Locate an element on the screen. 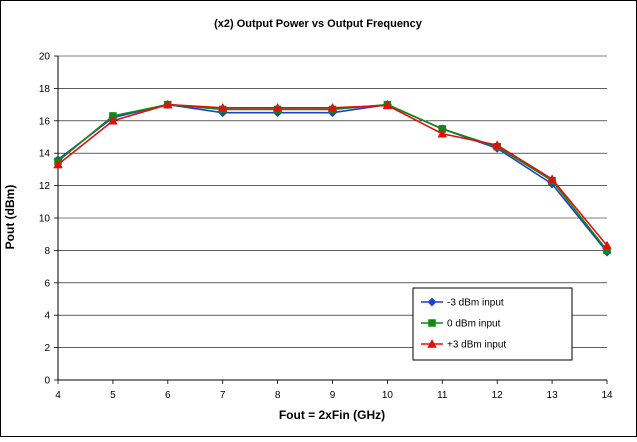  x-axis-label: Fout = 2xFin (GHz) is located at coordinates (332, 415).